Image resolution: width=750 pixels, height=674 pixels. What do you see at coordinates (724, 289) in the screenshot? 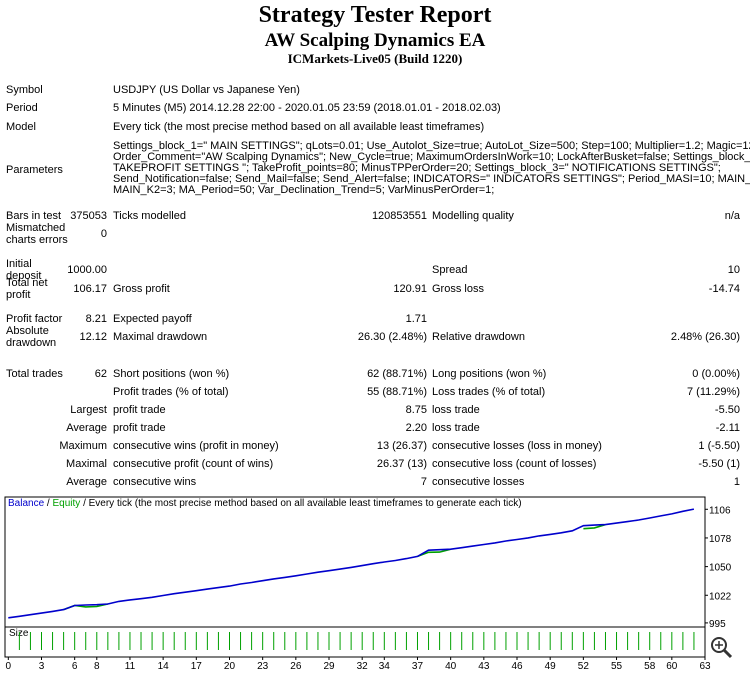
I see `stat-value: -14.74` at bounding box center [724, 289].